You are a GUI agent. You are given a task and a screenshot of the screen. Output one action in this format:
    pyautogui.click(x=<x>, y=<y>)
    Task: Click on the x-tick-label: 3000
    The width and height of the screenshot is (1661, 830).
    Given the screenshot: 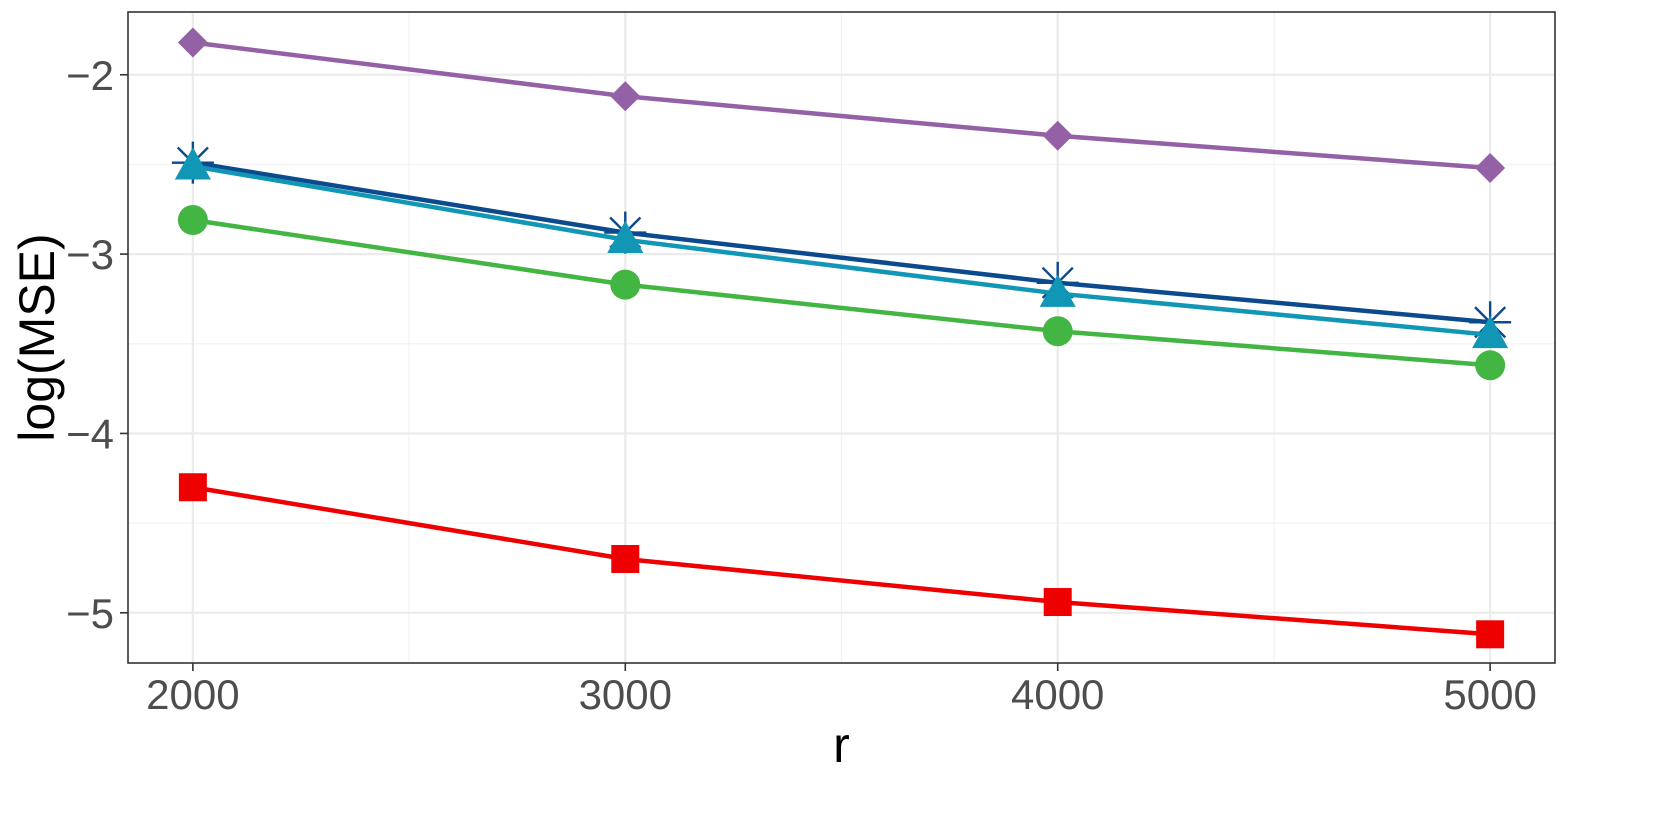 What is the action you would take?
    pyautogui.click(x=625, y=694)
    